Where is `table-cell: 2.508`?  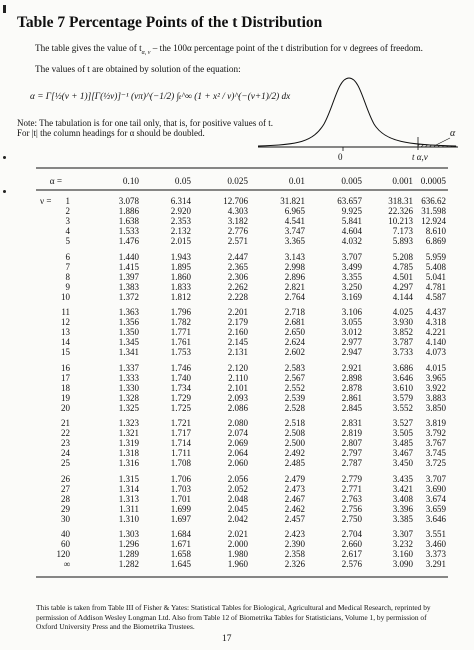 table-cell: 2.508 is located at coordinates (294, 433).